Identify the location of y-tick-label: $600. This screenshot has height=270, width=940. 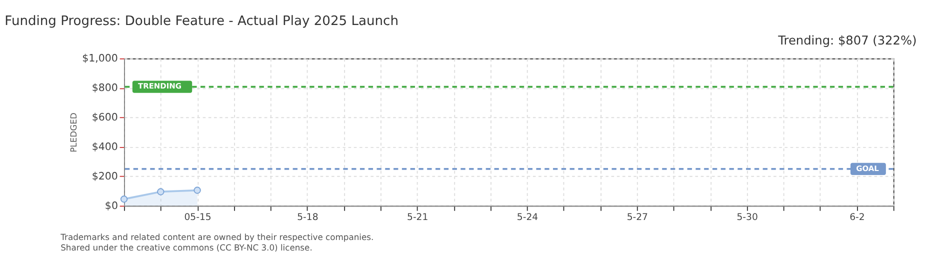
(105, 118).